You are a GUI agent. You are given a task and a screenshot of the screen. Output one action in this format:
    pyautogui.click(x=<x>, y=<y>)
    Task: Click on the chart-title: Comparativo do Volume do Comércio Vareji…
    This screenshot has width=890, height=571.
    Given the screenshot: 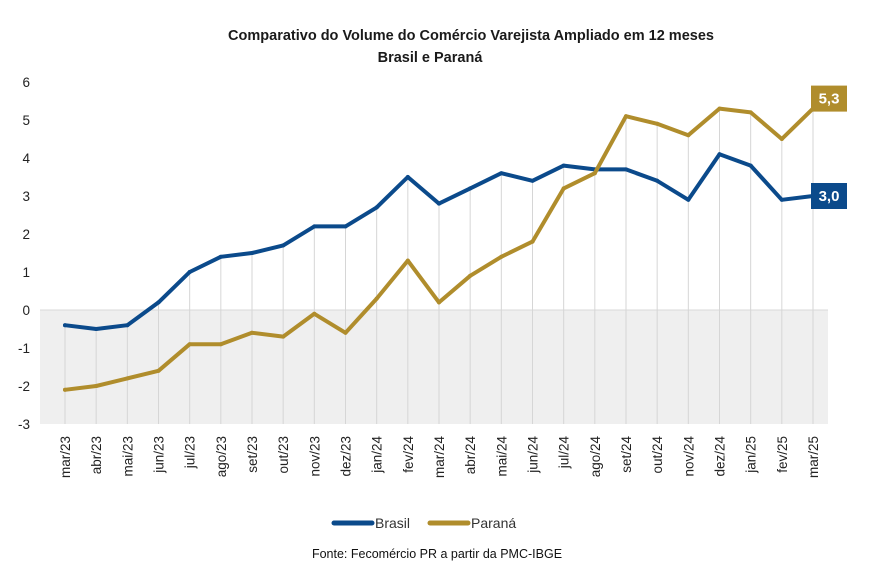 What is the action you would take?
    pyautogui.click(x=471, y=36)
    